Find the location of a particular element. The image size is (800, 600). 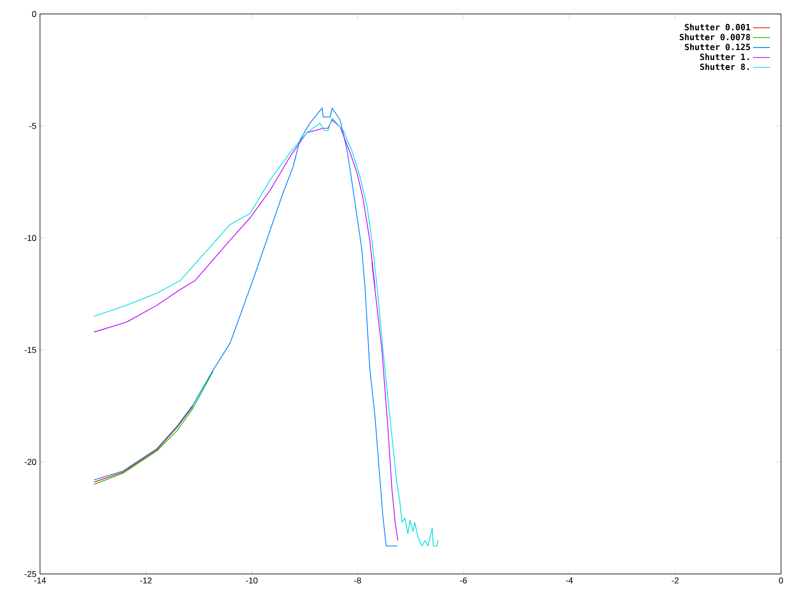

y-tick-label: -20 is located at coordinates (30, 461).